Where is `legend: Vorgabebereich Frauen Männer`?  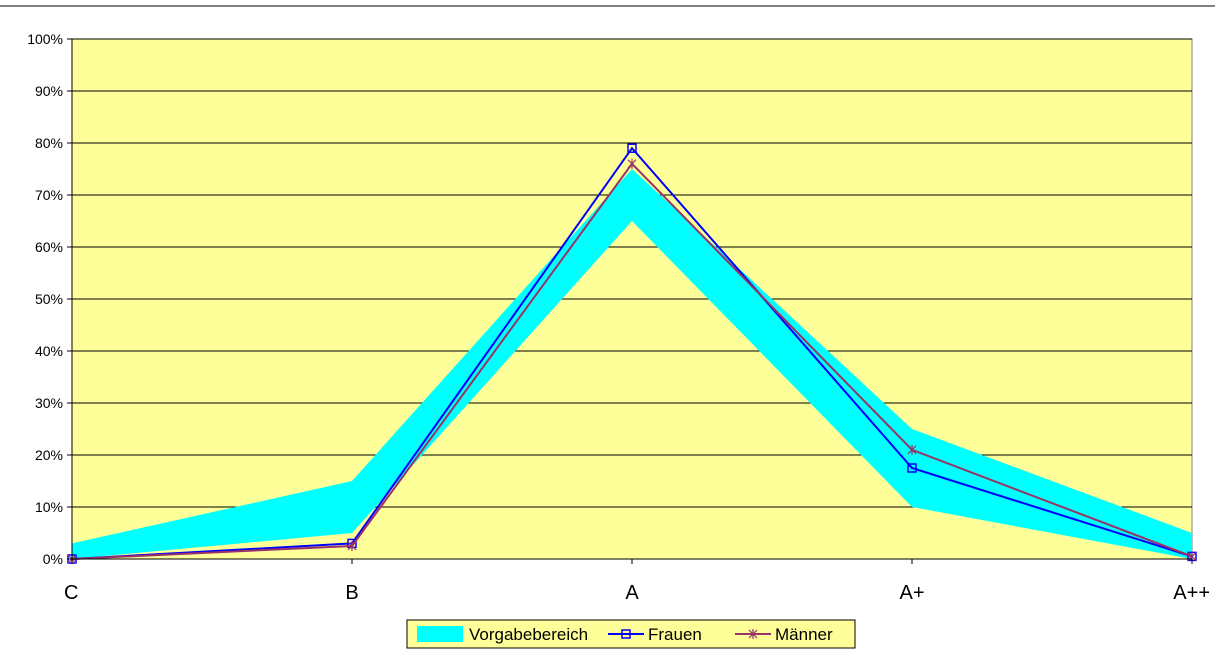 legend: Vorgabebereich Frauen Männer is located at coordinates (631, 634).